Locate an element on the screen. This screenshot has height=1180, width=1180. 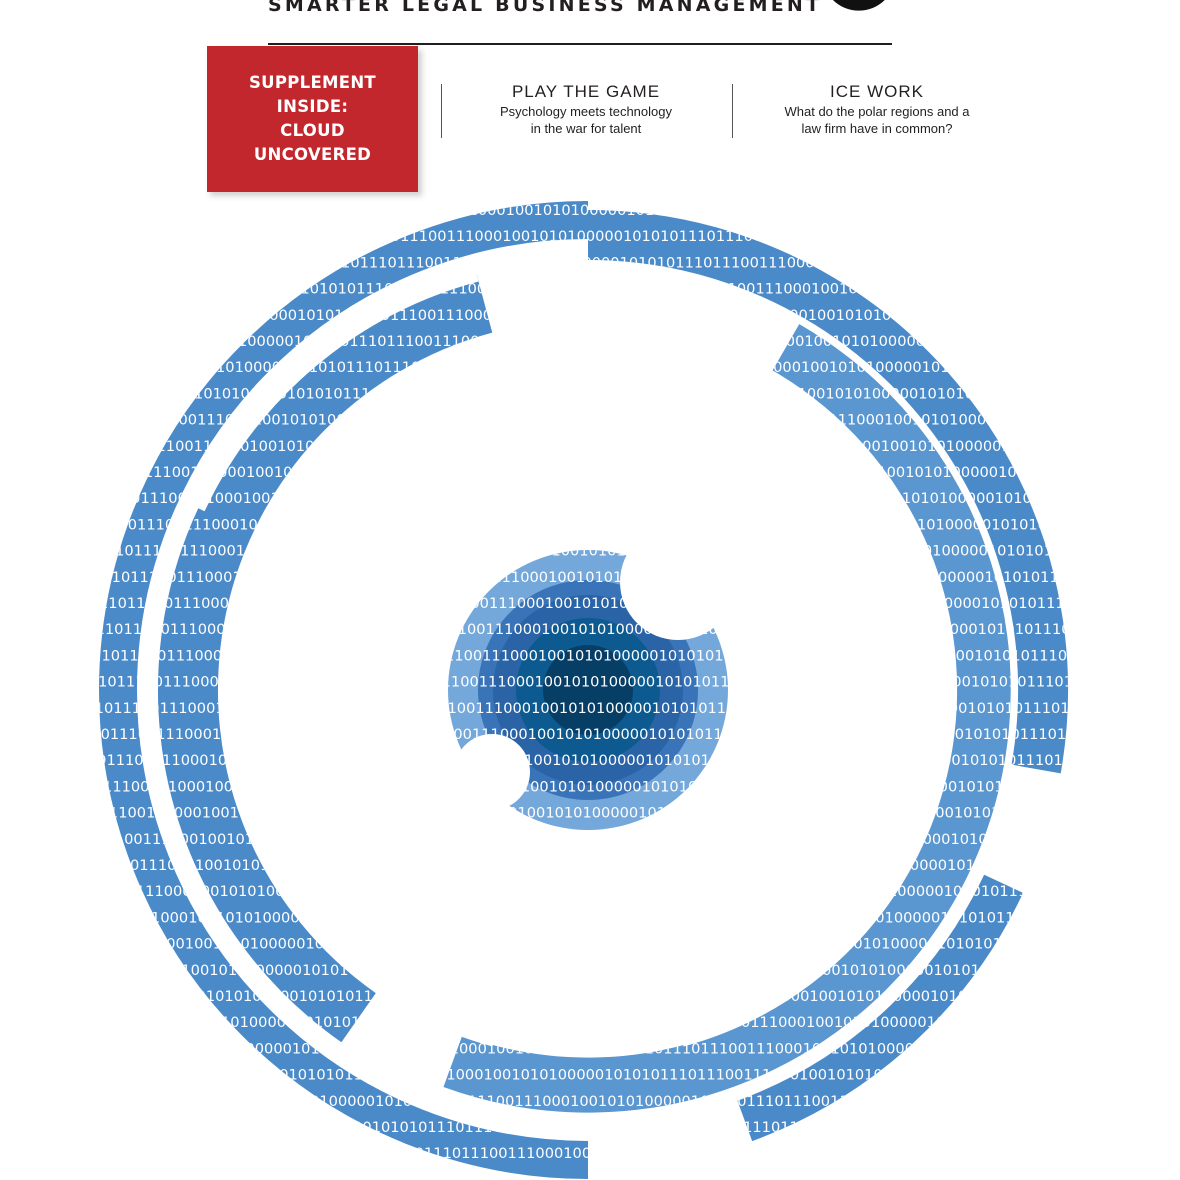
outer-ring is located at coordinates (879, 1006).